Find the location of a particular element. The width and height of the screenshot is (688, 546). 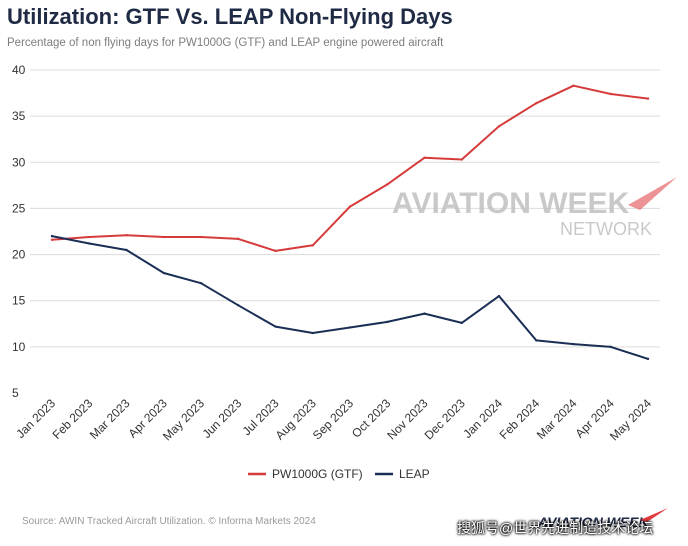

logo-text: AVIATION WEEK is located at coordinates (511, 203).